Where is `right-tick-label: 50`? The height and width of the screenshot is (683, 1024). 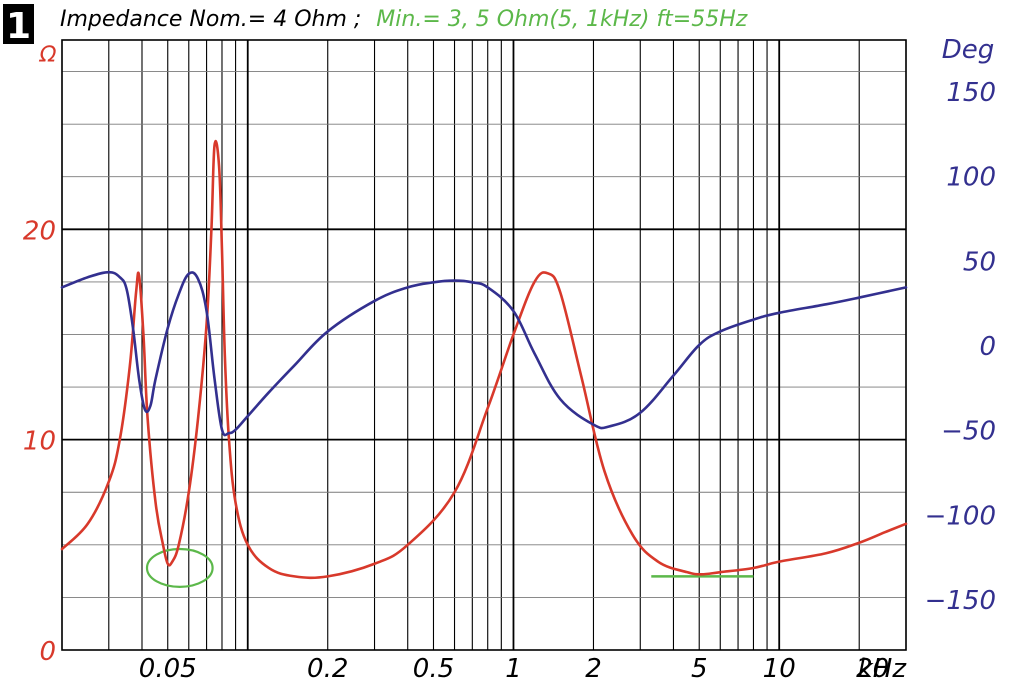
right-tick-label: 50 is located at coordinates (979, 262).